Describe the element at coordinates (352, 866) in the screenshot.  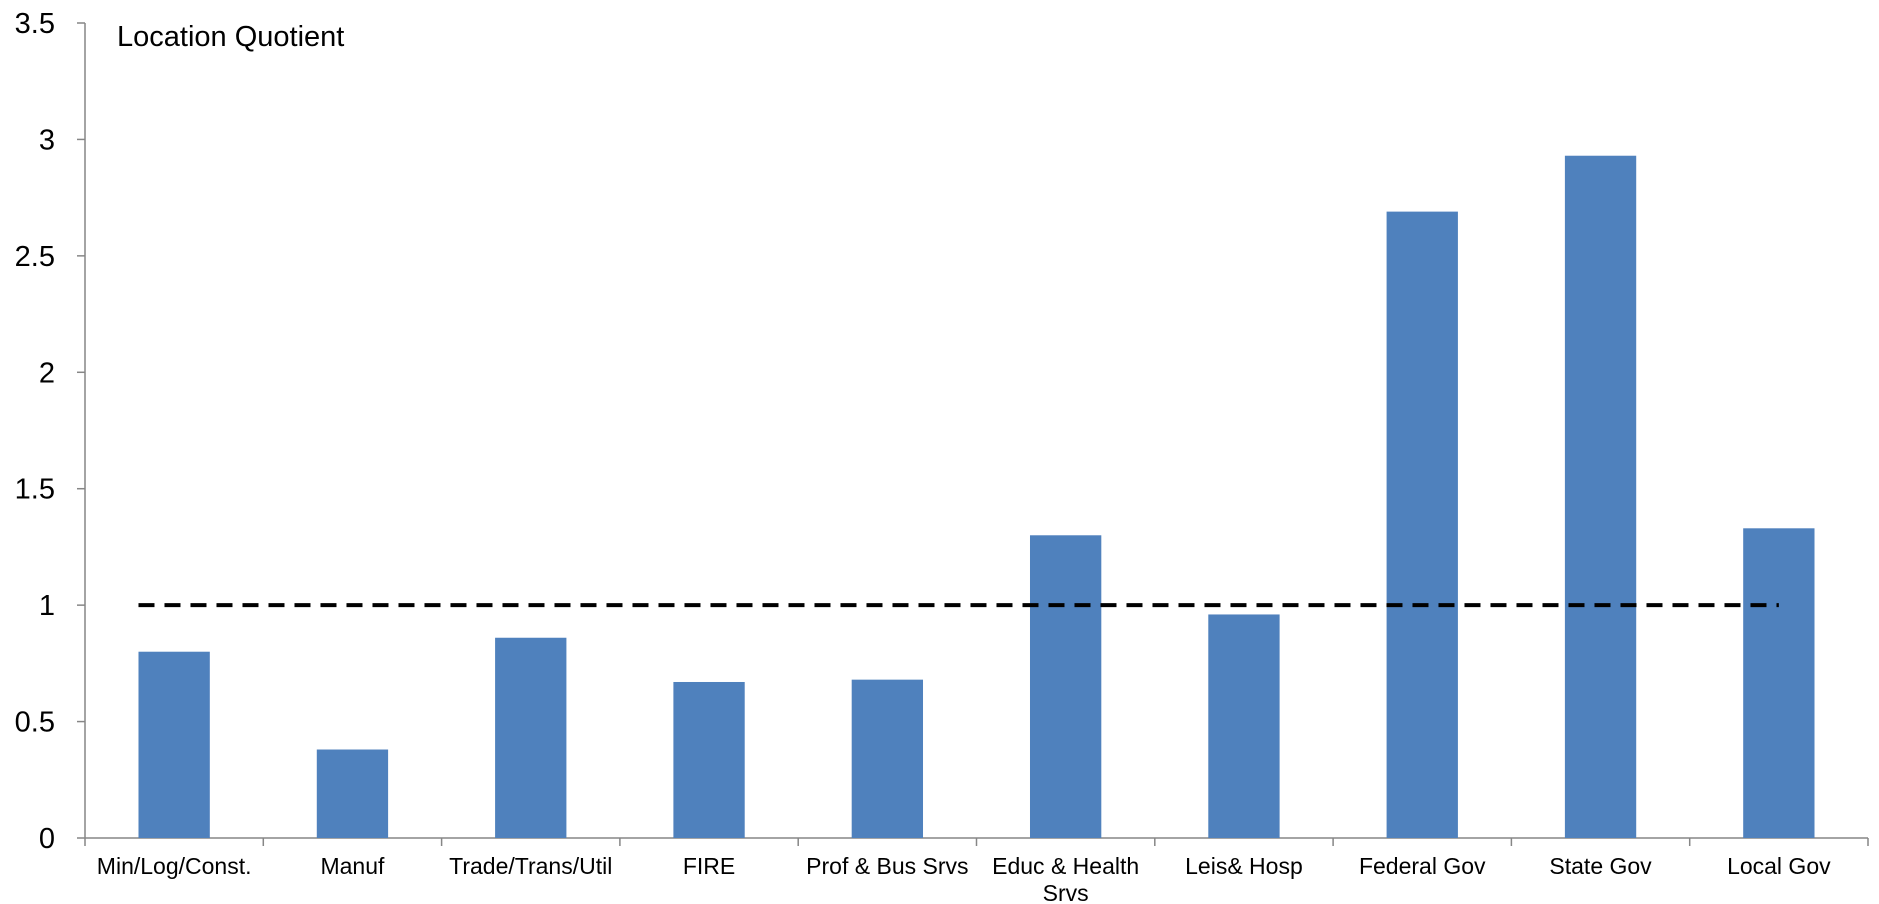
I see `x-tick-label: Manuf` at that location.